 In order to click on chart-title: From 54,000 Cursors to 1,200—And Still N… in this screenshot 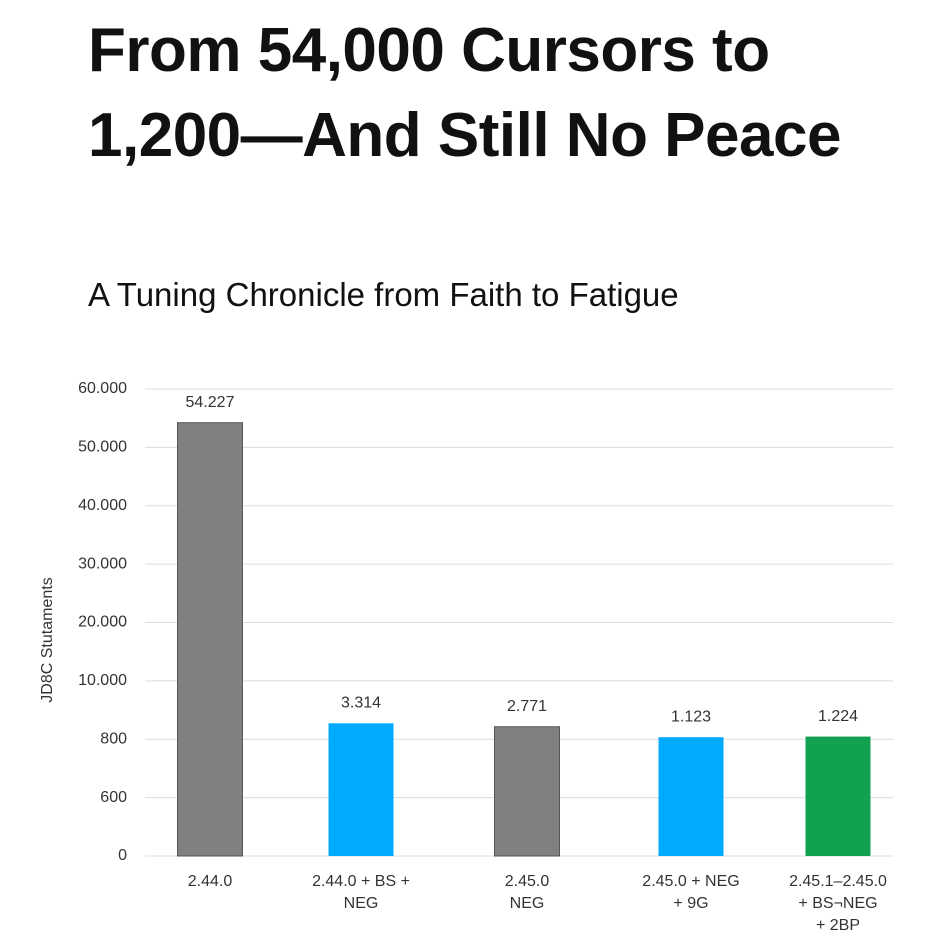, I will do `click(464, 93)`.